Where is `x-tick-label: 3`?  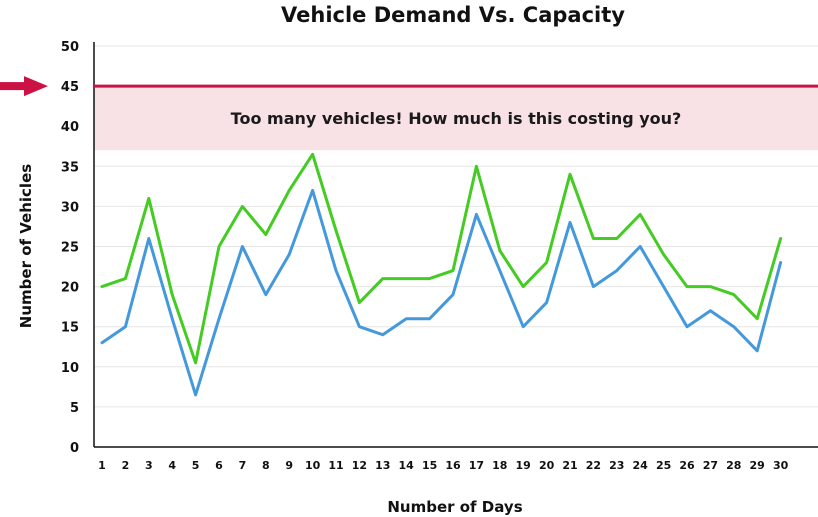
x-tick-label: 3 is located at coordinates (149, 465).